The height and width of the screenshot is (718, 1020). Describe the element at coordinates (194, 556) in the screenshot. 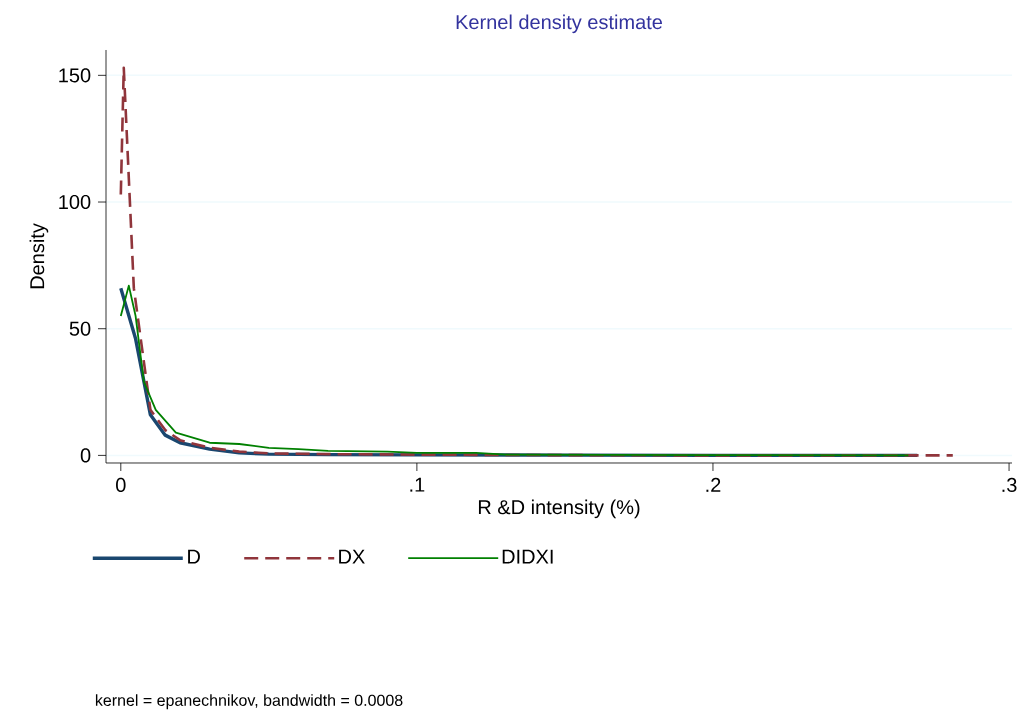

I see `legend-label: D` at that location.